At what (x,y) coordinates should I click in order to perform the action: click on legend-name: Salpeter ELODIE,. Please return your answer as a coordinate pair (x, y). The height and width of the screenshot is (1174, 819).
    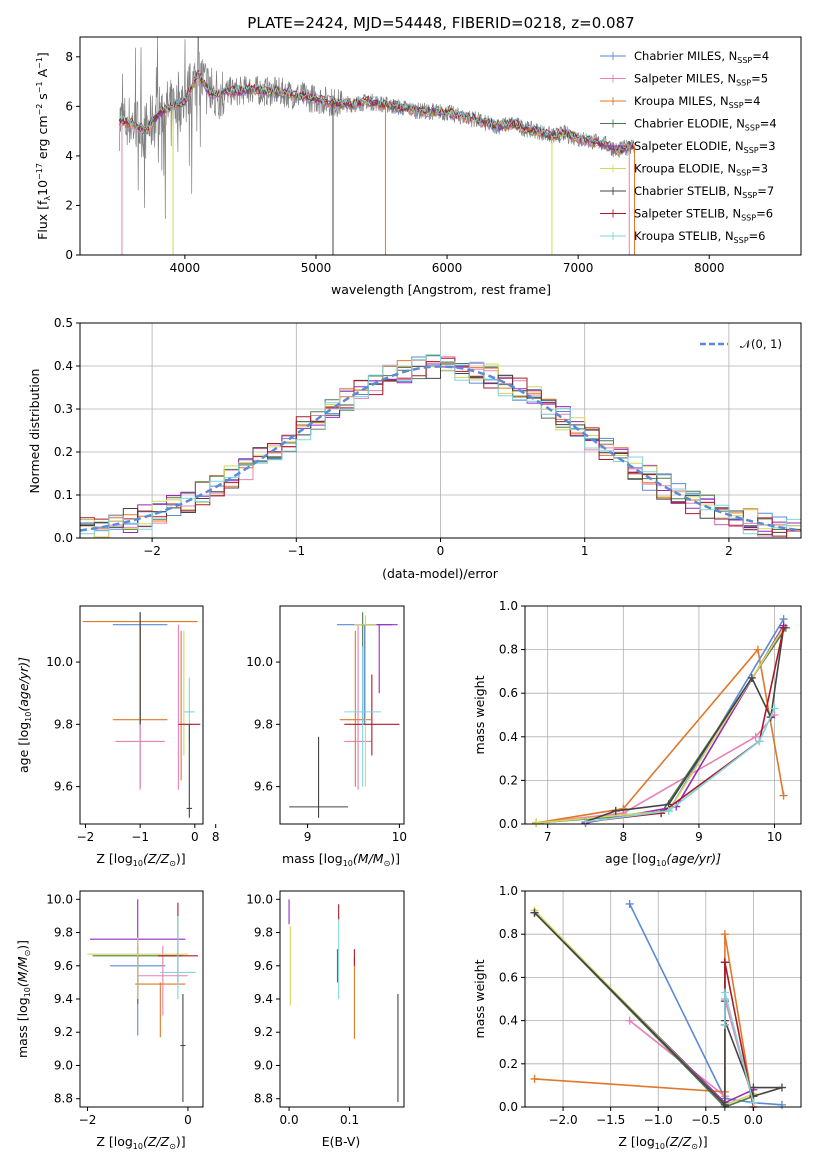
    Looking at the image, I should click on (684, 146).